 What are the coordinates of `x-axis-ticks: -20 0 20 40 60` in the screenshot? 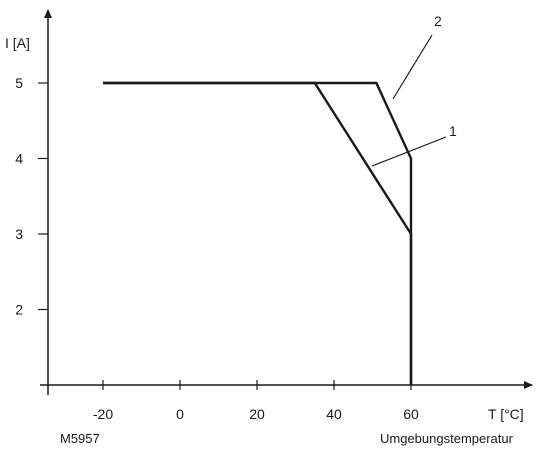 It's located at (256, 401).